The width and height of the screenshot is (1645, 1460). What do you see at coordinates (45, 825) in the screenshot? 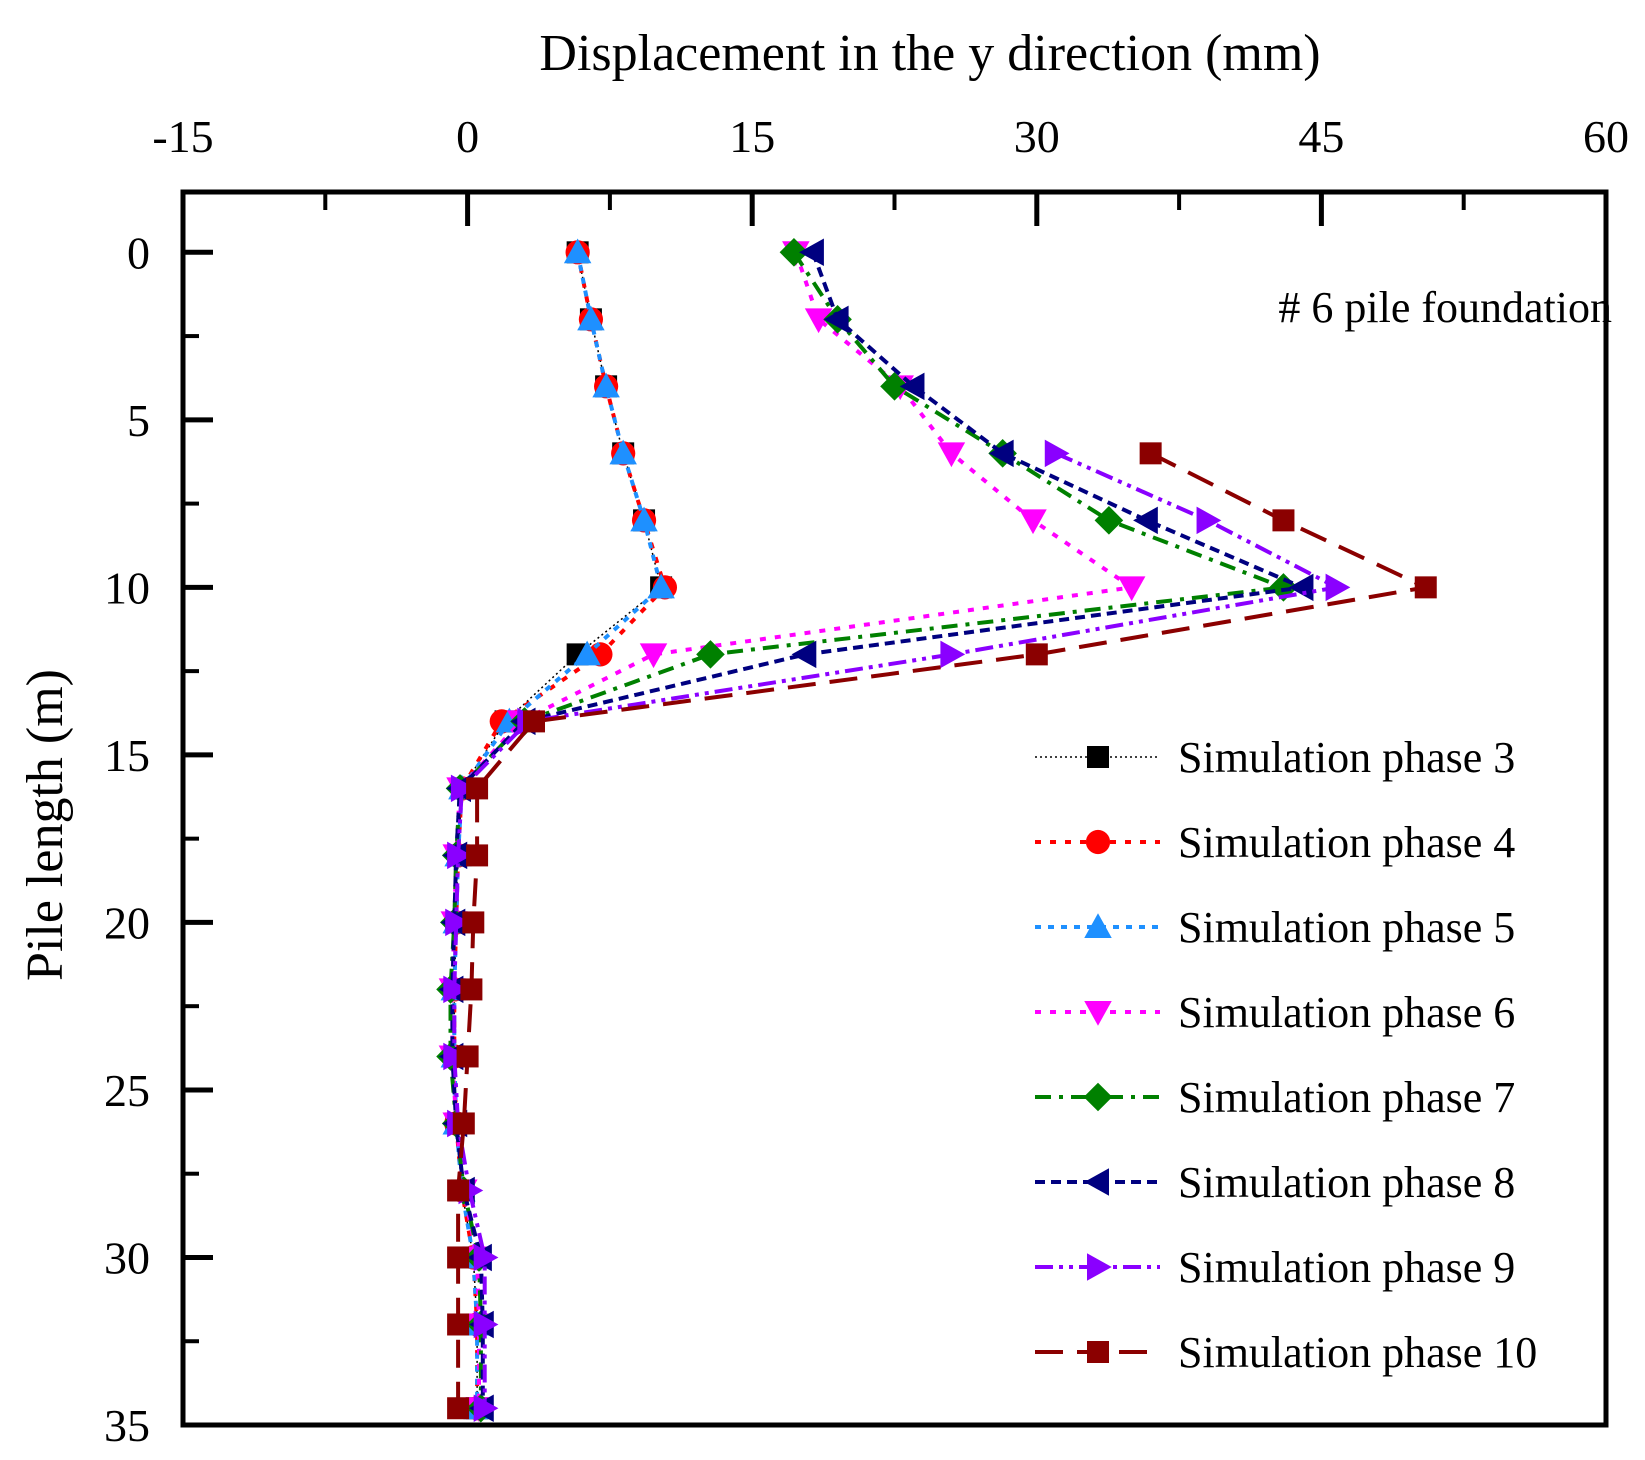
I see `y-axis-title: Pile length (m)` at bounding box center [45, 825].